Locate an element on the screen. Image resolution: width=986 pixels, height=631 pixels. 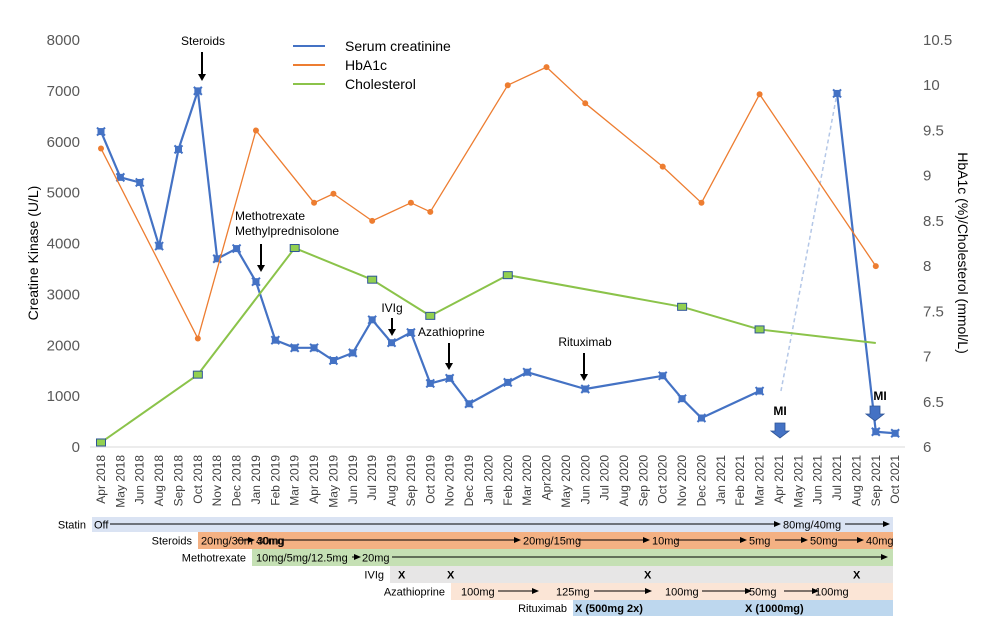
x-tick-label: Mar 2021 is located at coordinates (760, 480).